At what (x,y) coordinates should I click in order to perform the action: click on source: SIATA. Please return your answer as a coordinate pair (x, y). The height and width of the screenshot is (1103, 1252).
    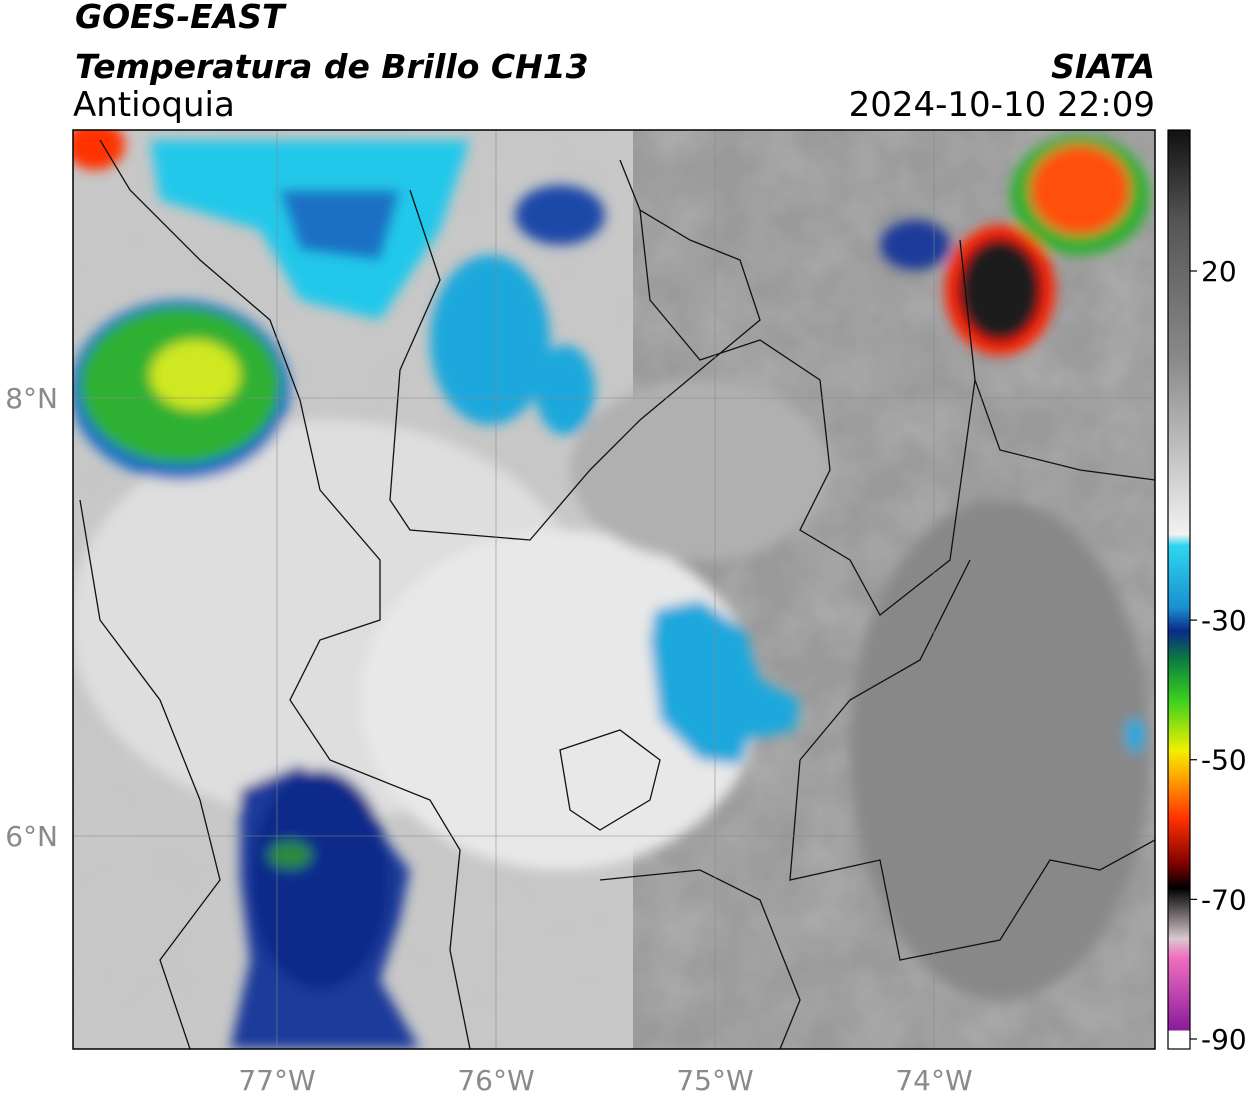
    Looking at the image, I should click on (1103, 66).